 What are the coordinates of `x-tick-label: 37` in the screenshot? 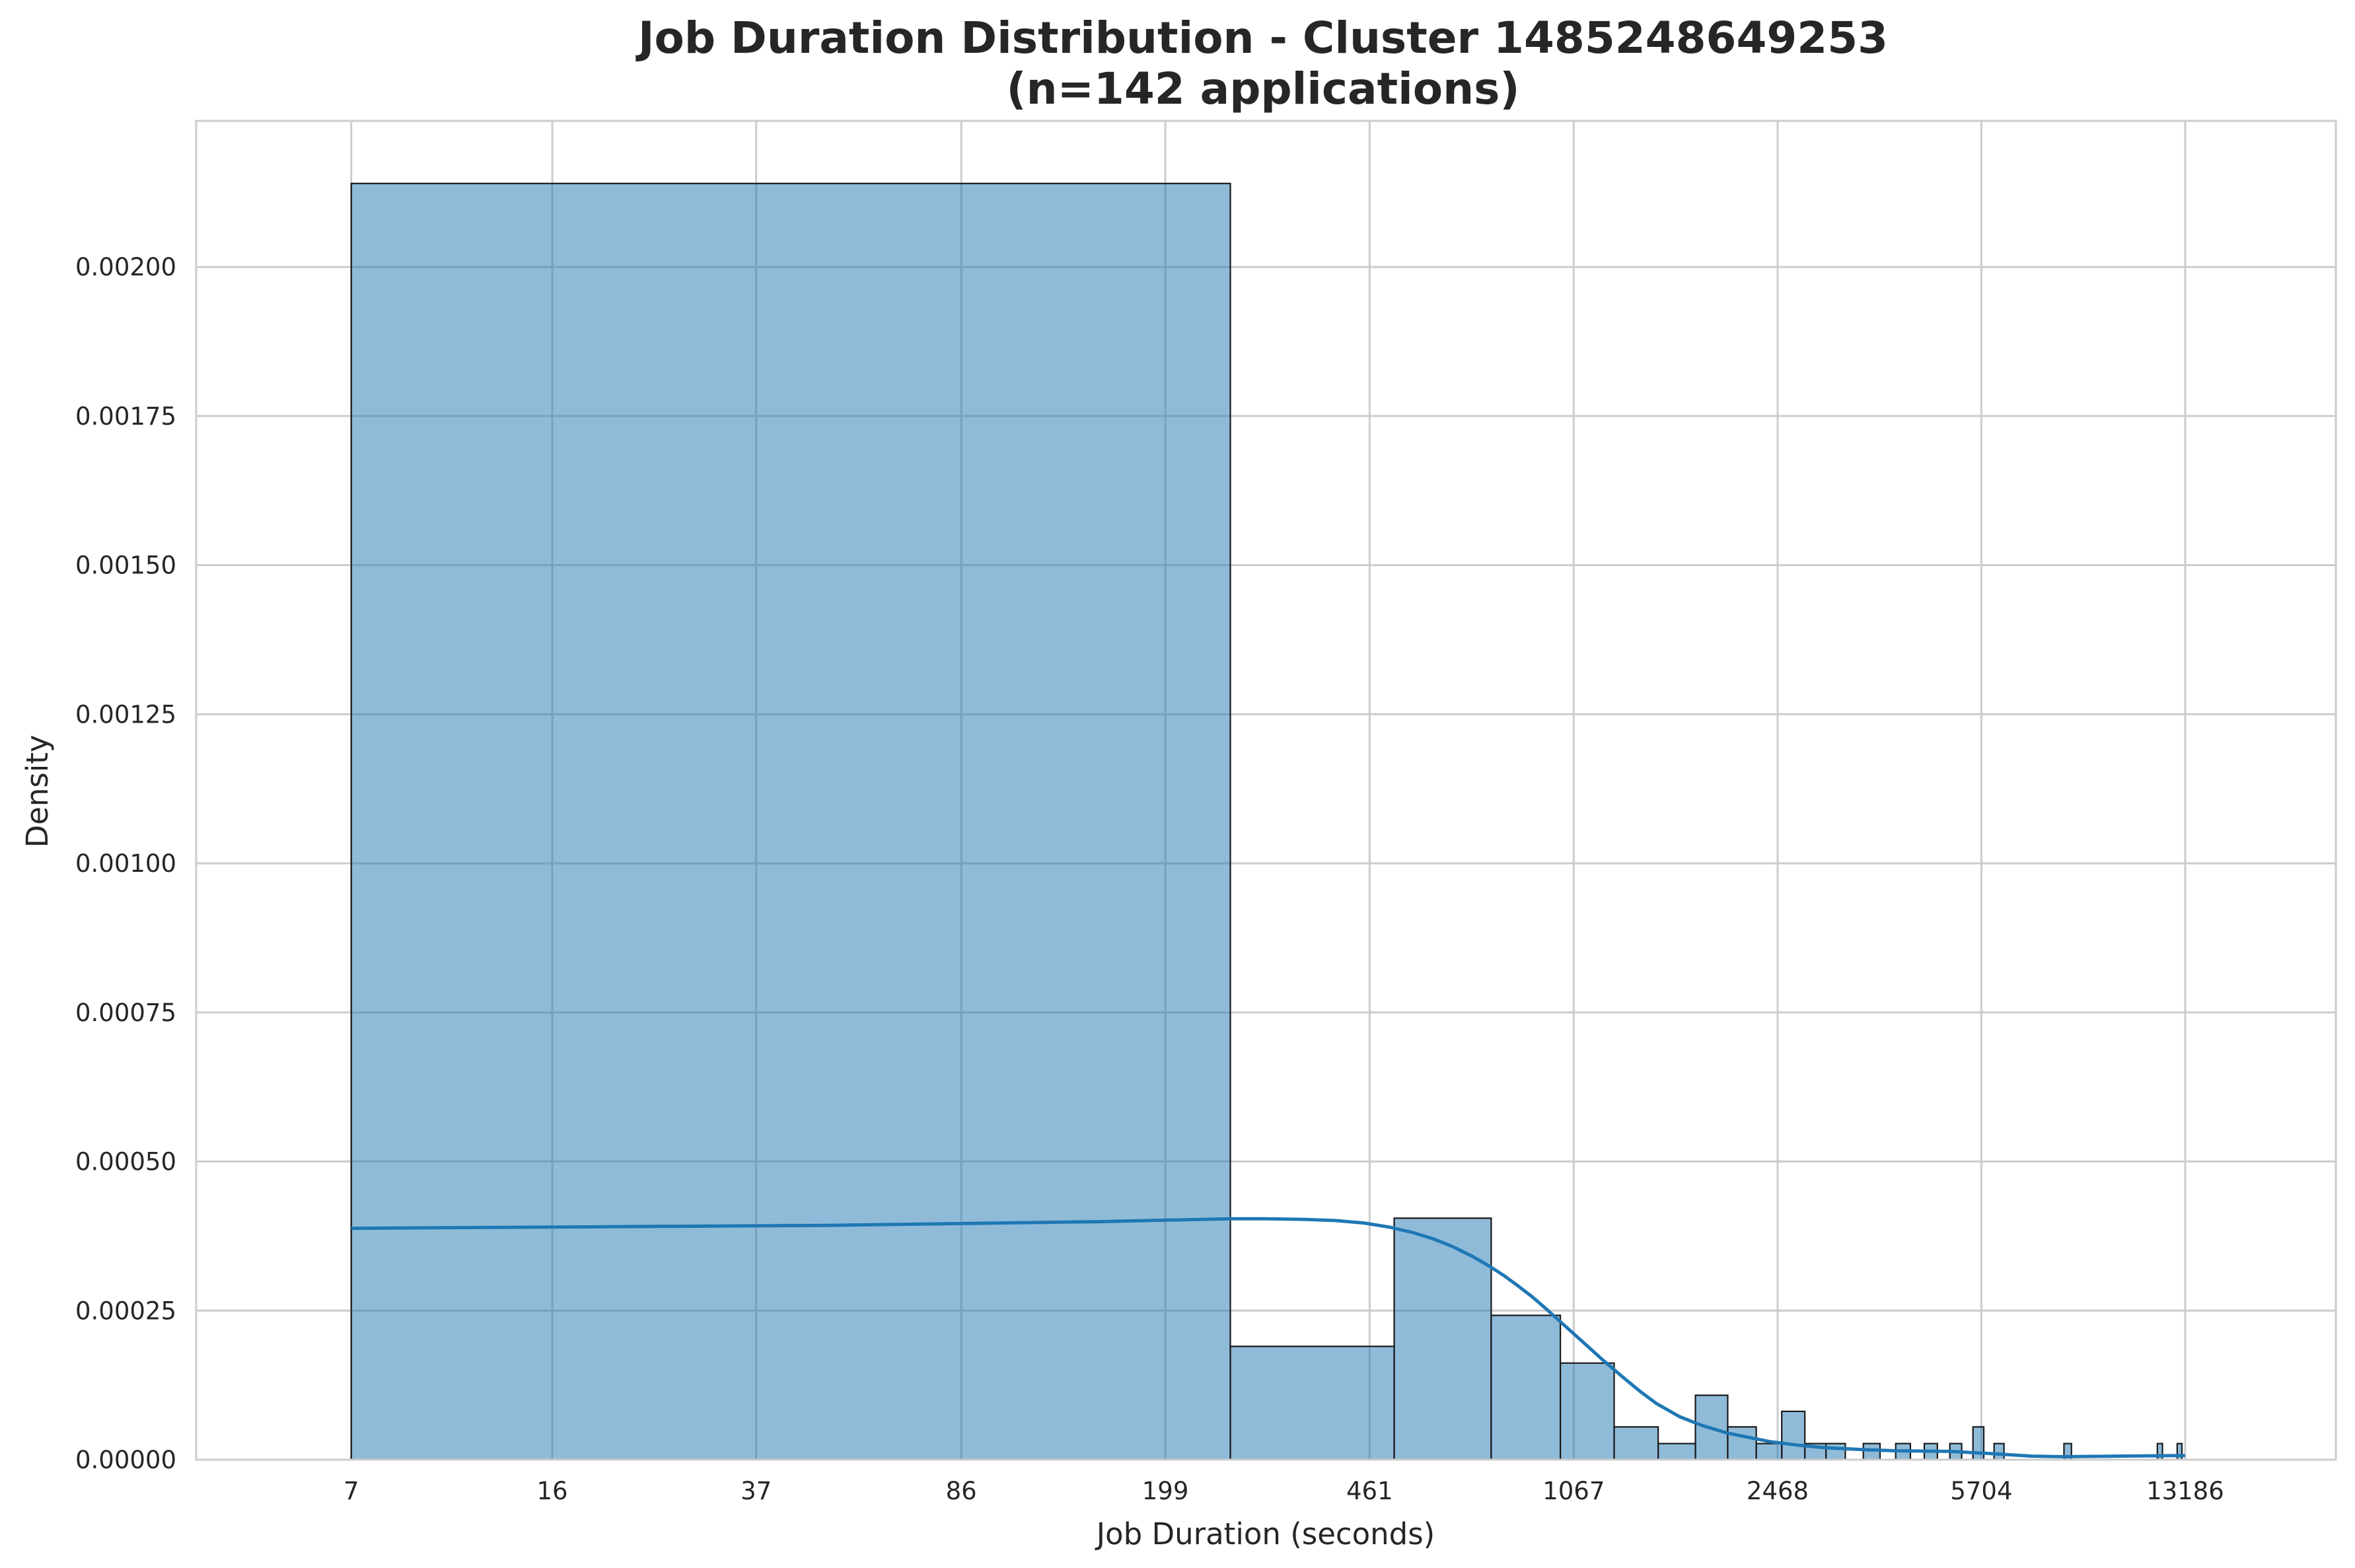 It's located at (756, 1491).